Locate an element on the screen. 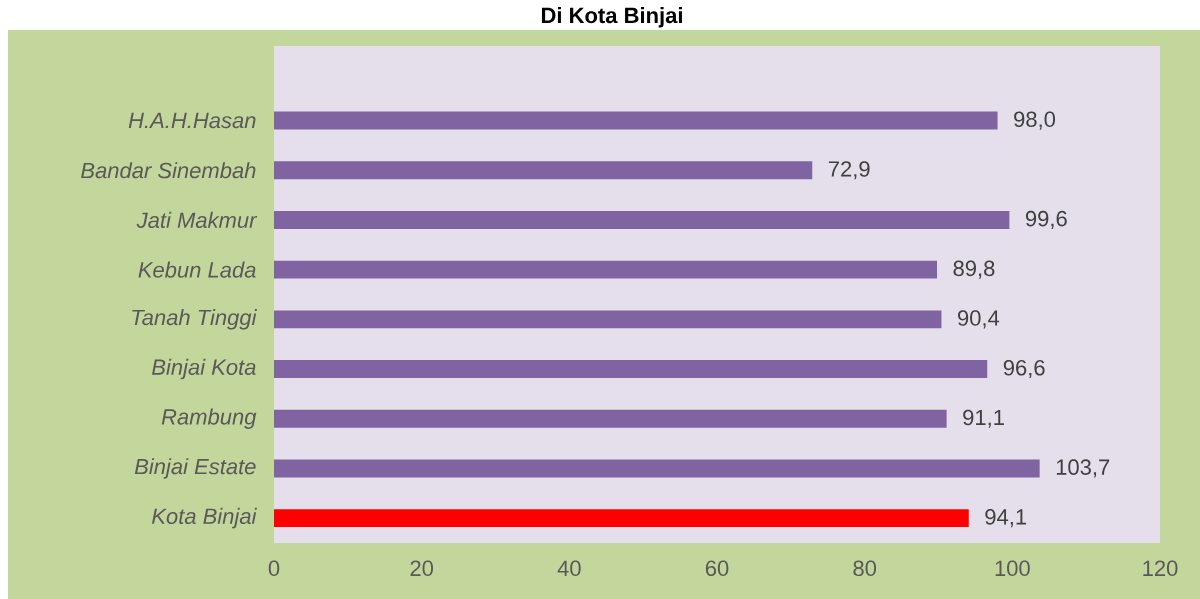  y-tick-label: Binjai Estate is located at coordinates (195, 468).